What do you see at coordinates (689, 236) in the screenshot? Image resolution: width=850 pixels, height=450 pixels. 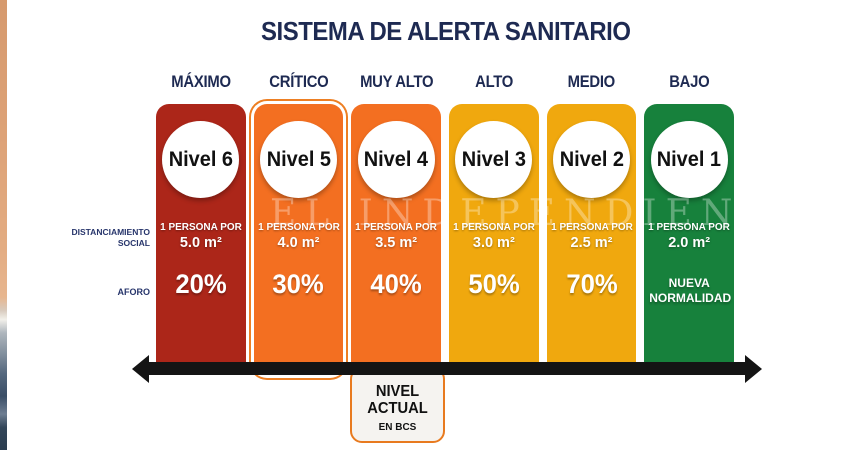 I see `distancing-rule: 1 PERSONA POR 2.0 m²` at bounding box center [689, 236].